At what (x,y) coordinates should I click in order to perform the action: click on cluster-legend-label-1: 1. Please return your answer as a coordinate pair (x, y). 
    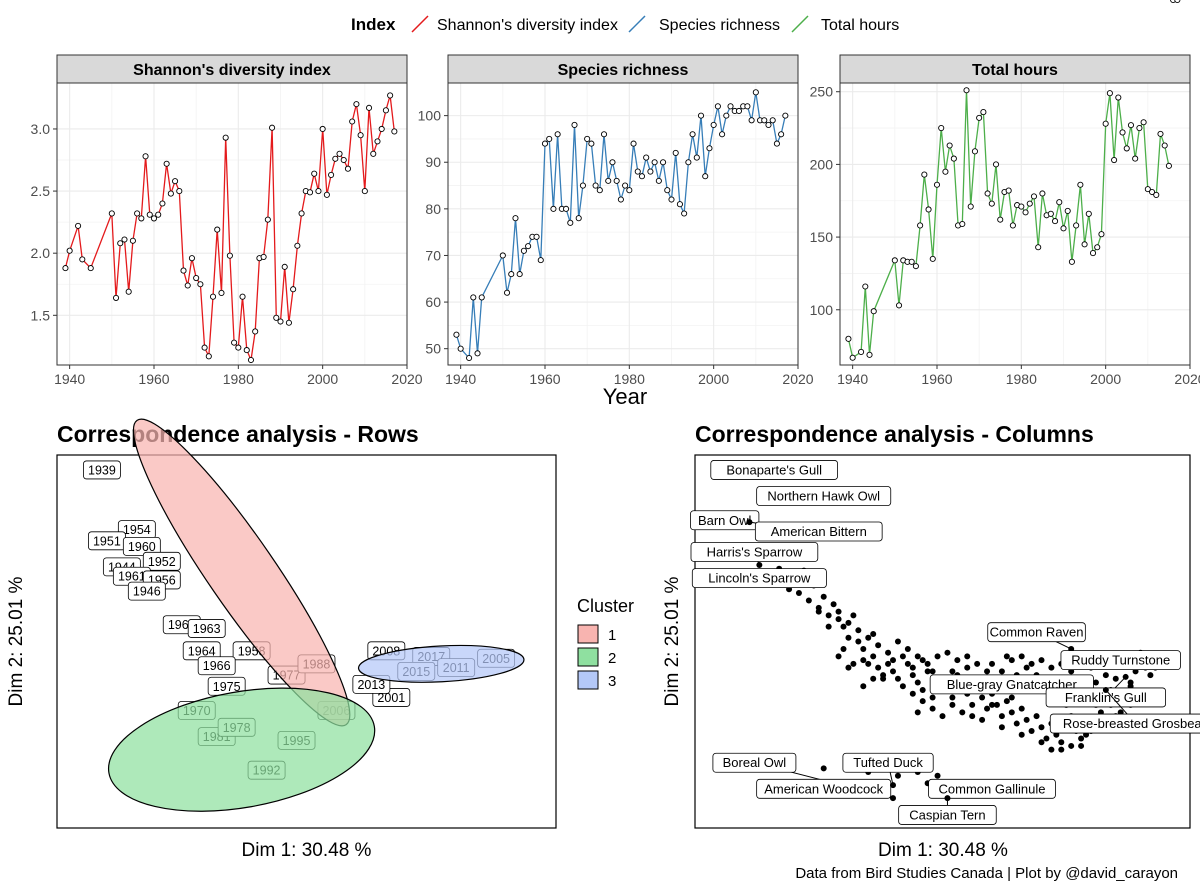
    Looking at the image, I should click on (612, 635).